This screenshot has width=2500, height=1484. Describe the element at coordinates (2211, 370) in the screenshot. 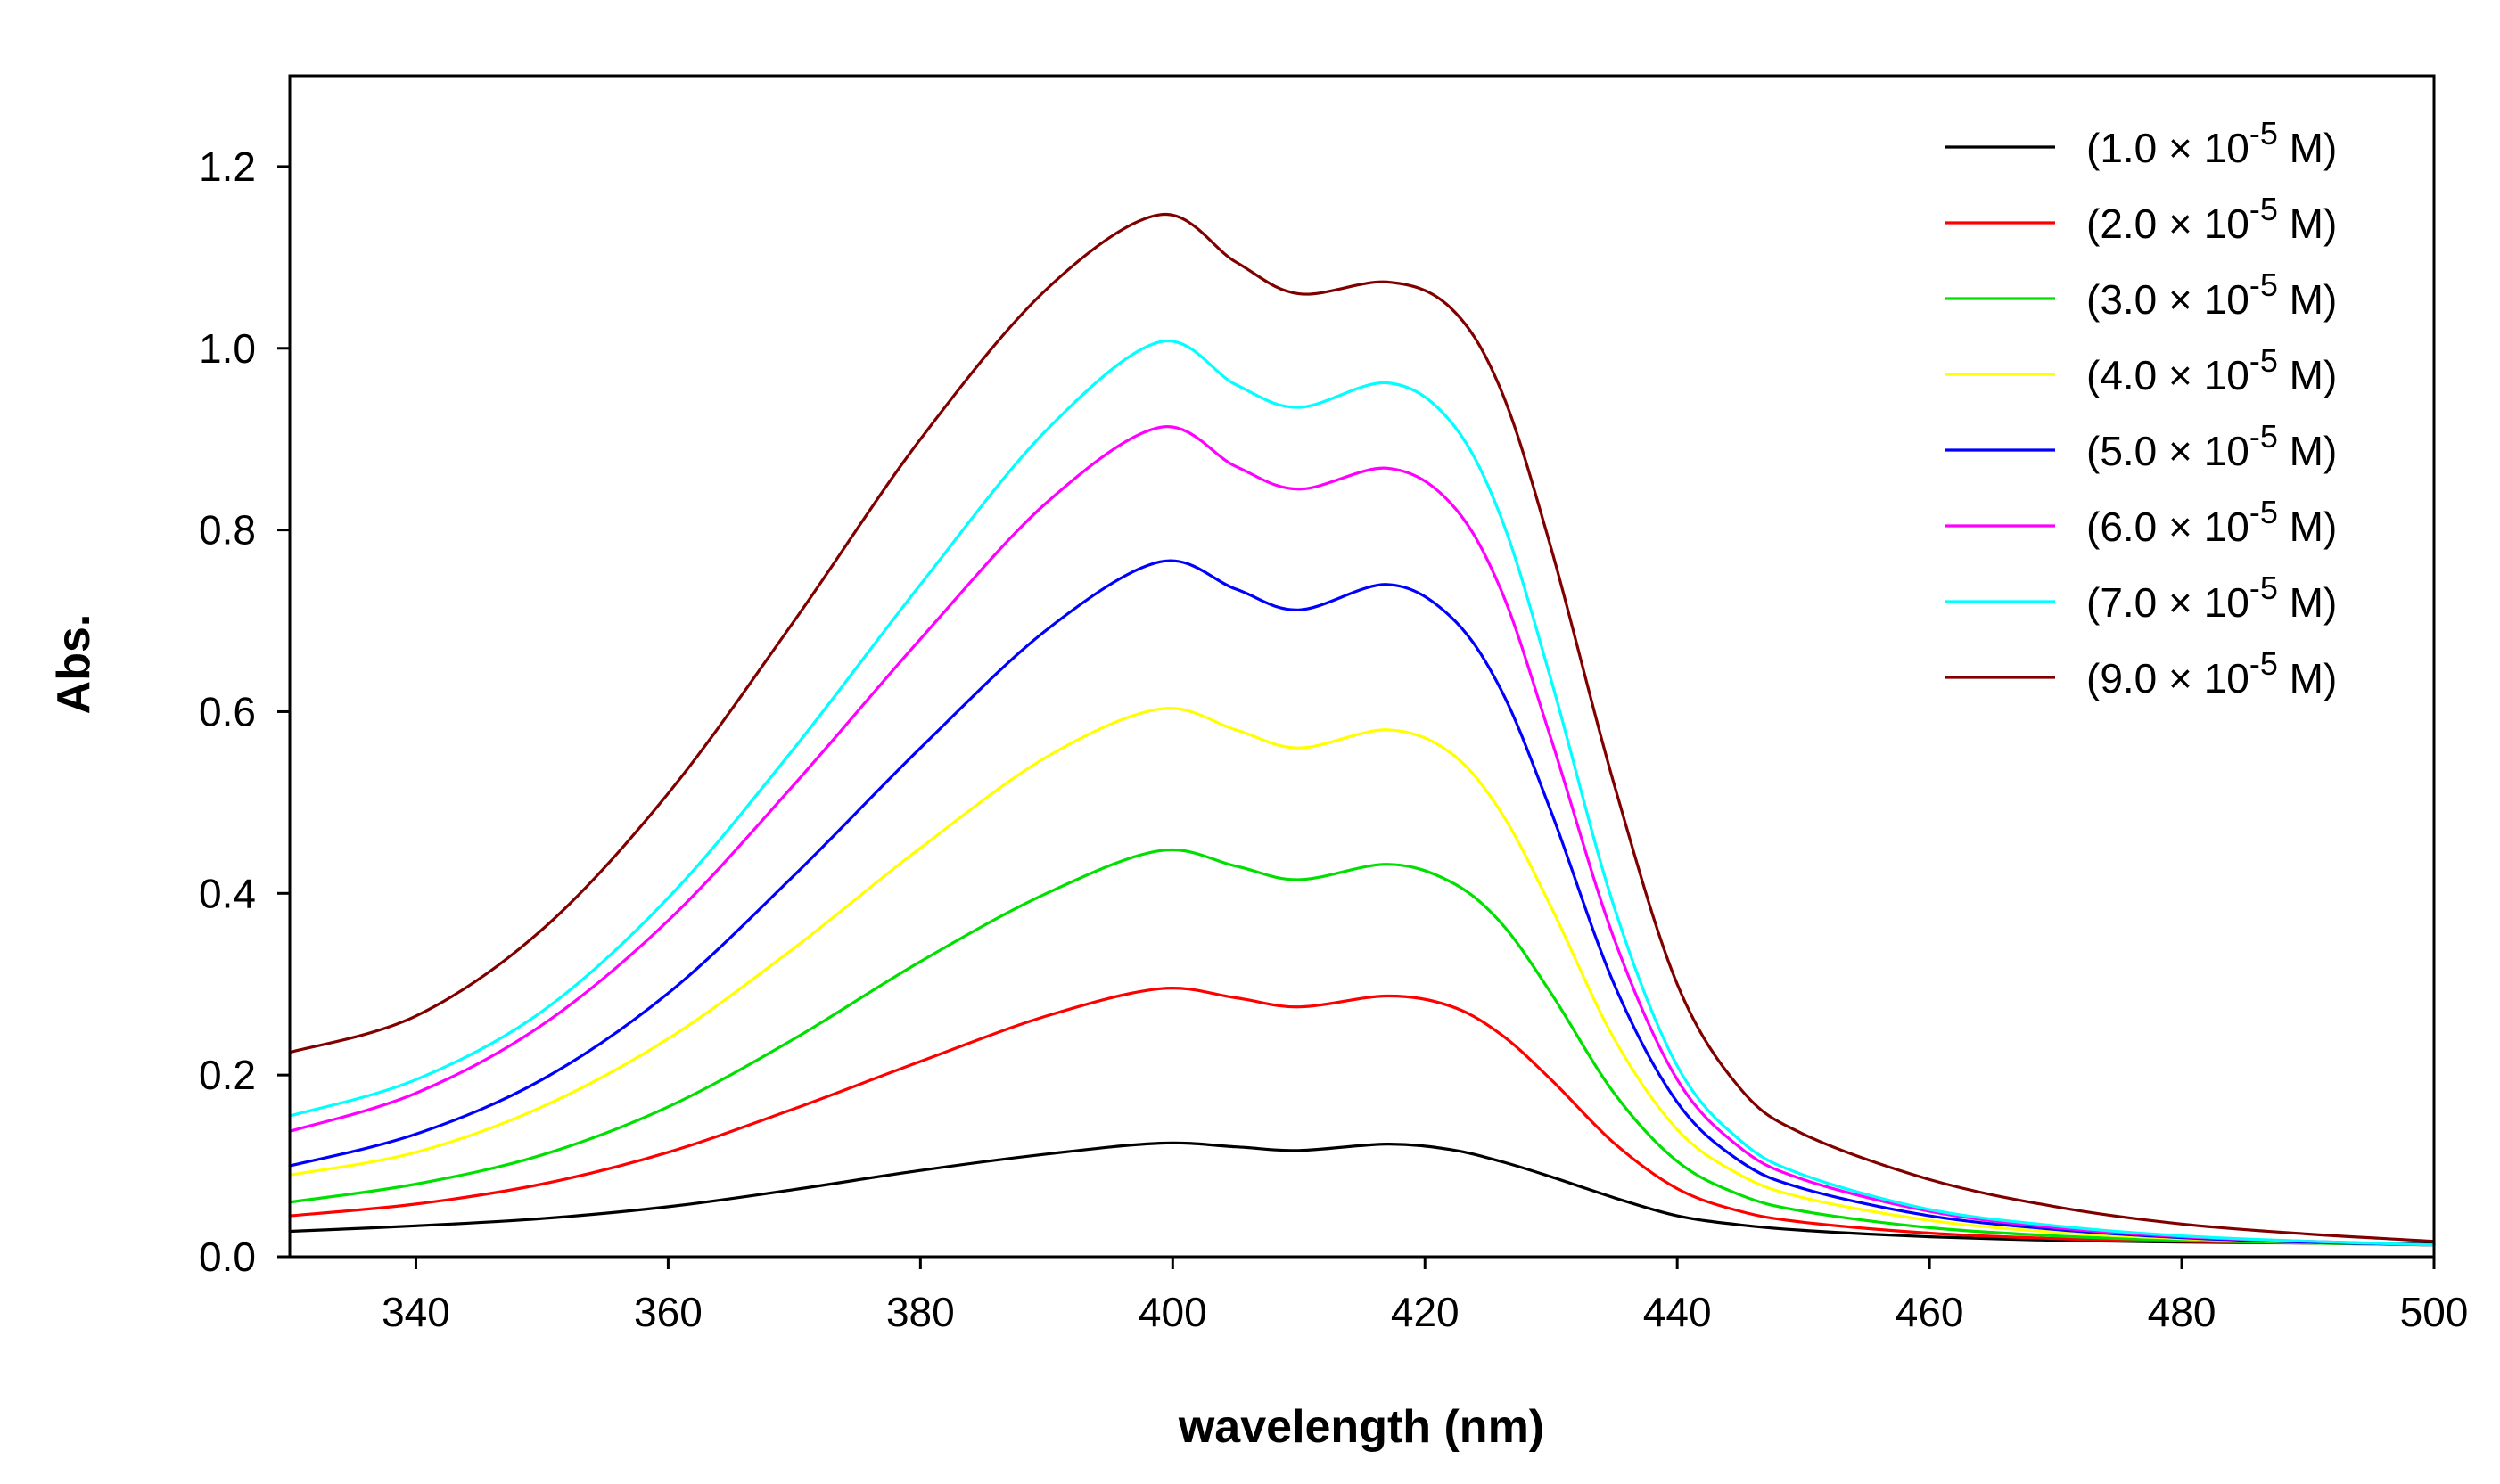

I see `legend-label: (4.0 × 10-5 M)` at that location.